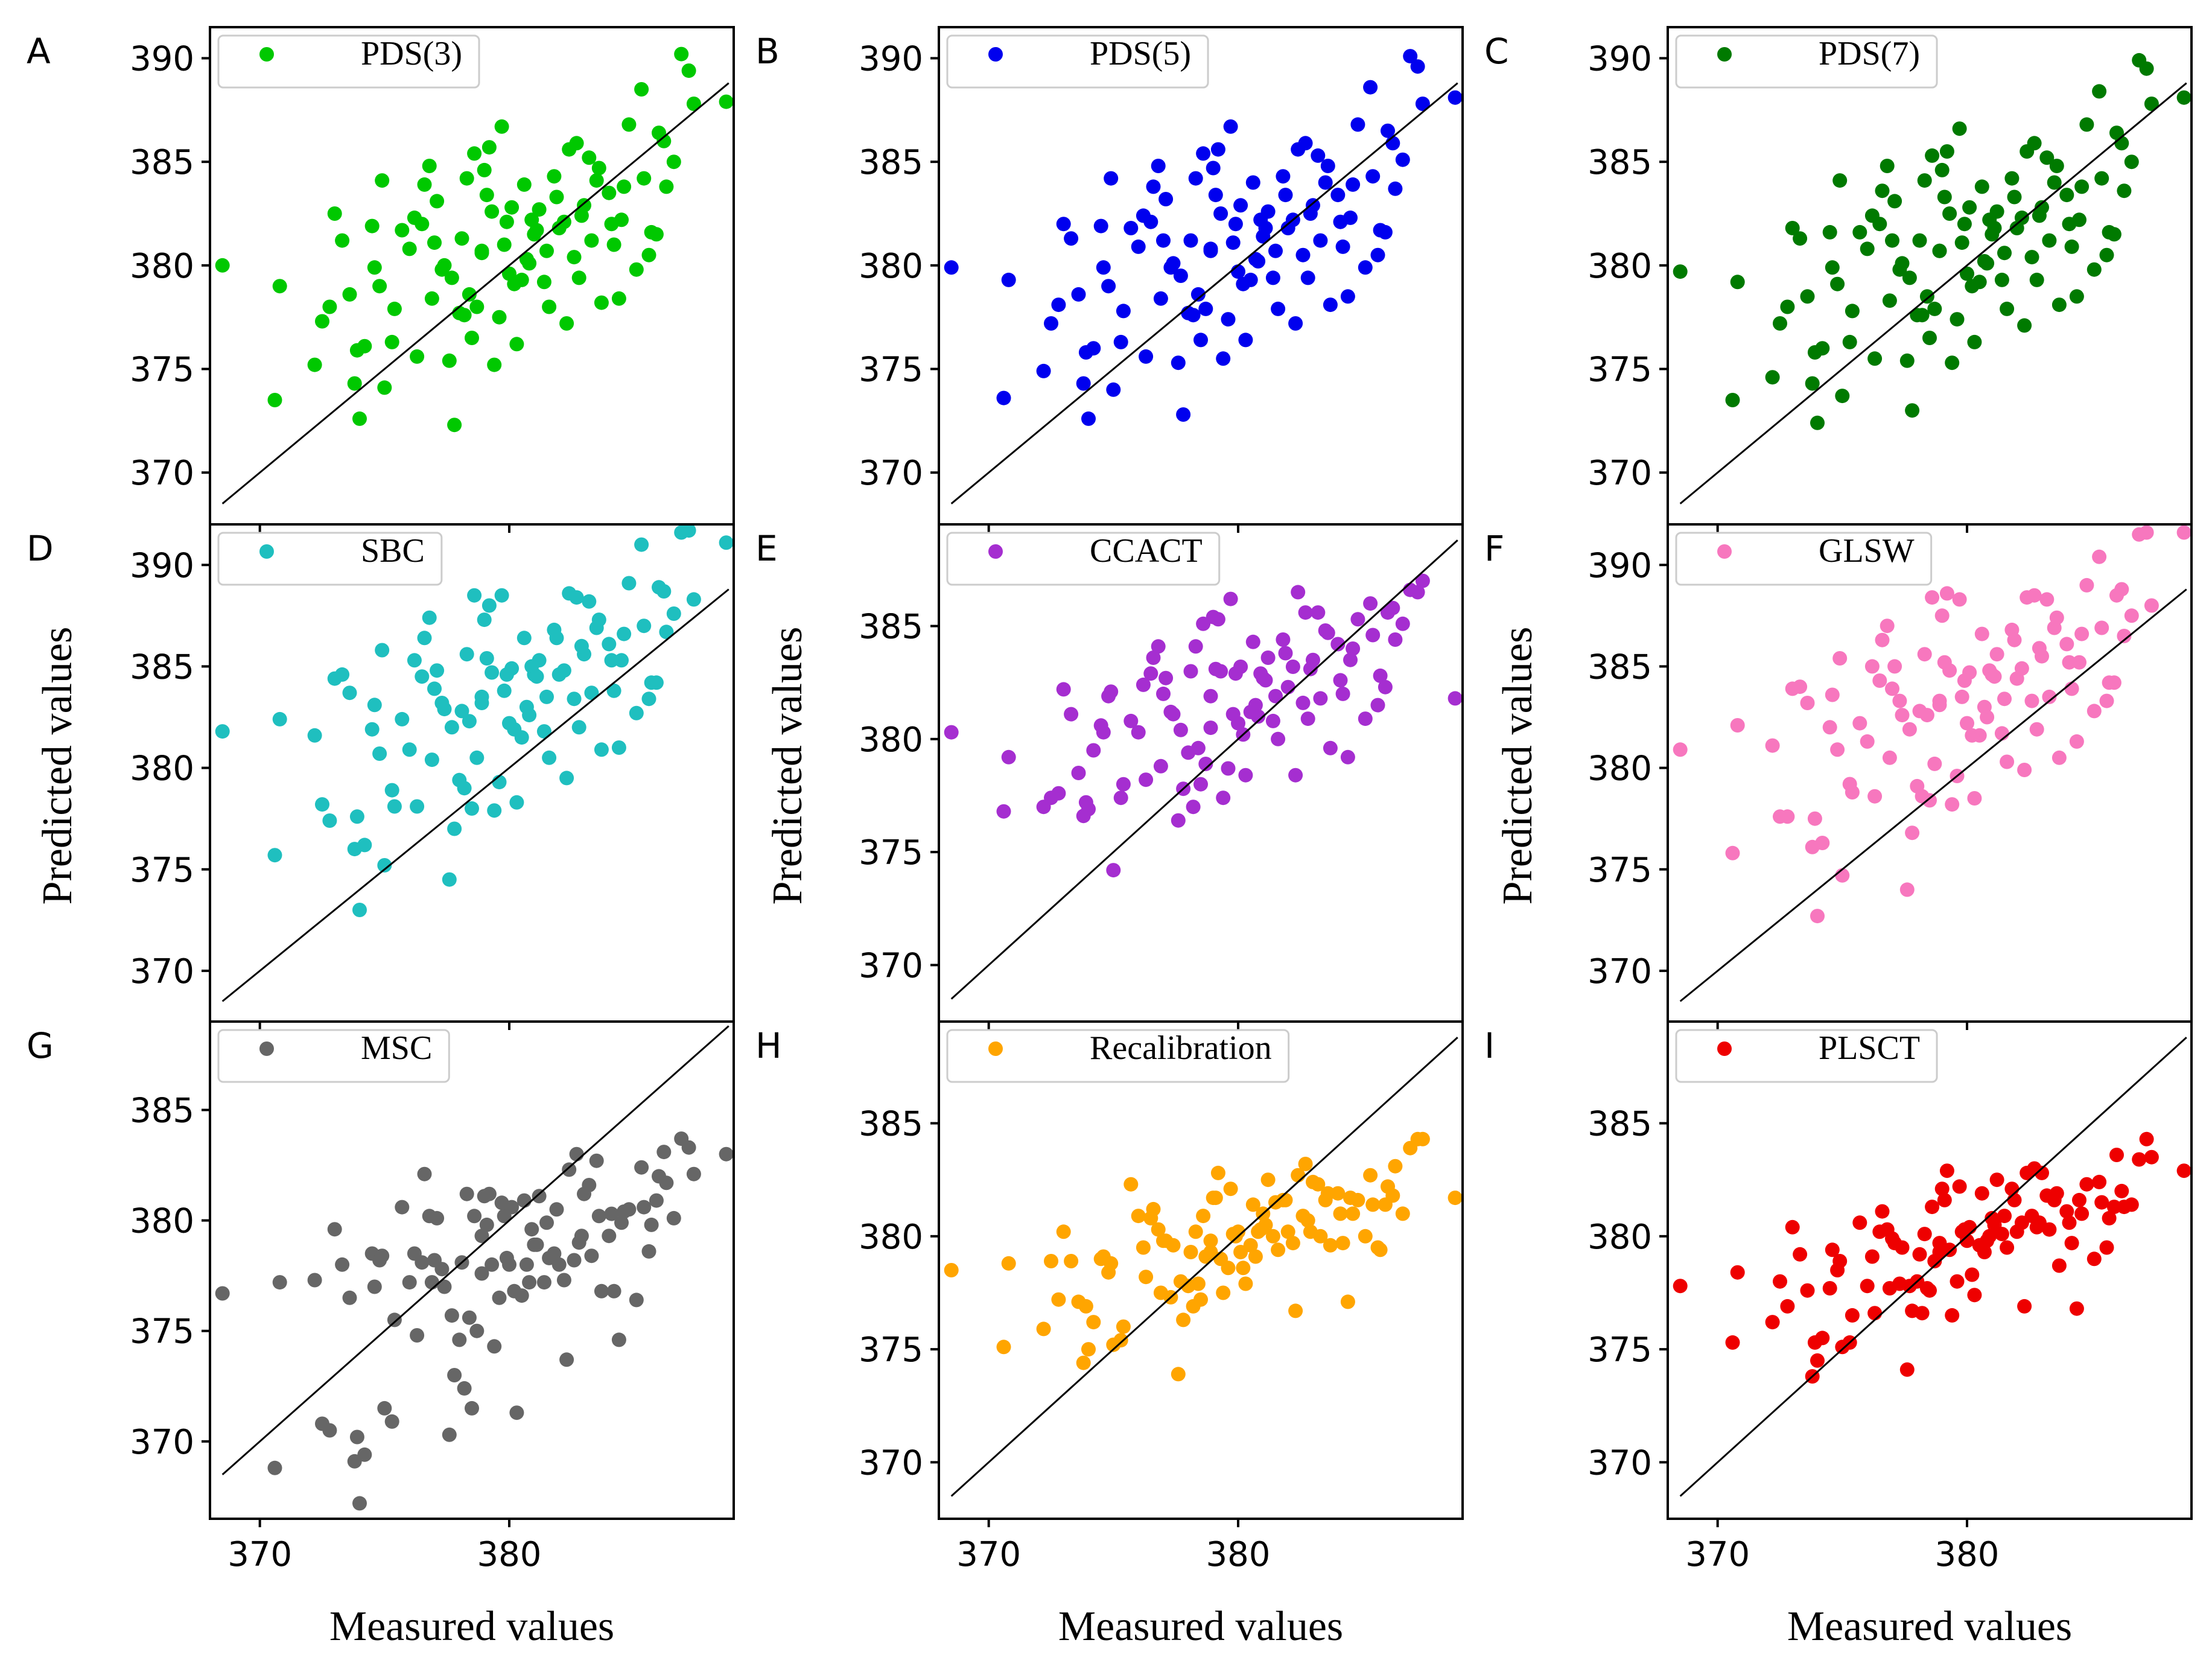 This screenshot has width=2212, height=1666. Describe the element at coordinates (1804, 559) in the screenshot. I see `legend: GLSW` at that location.